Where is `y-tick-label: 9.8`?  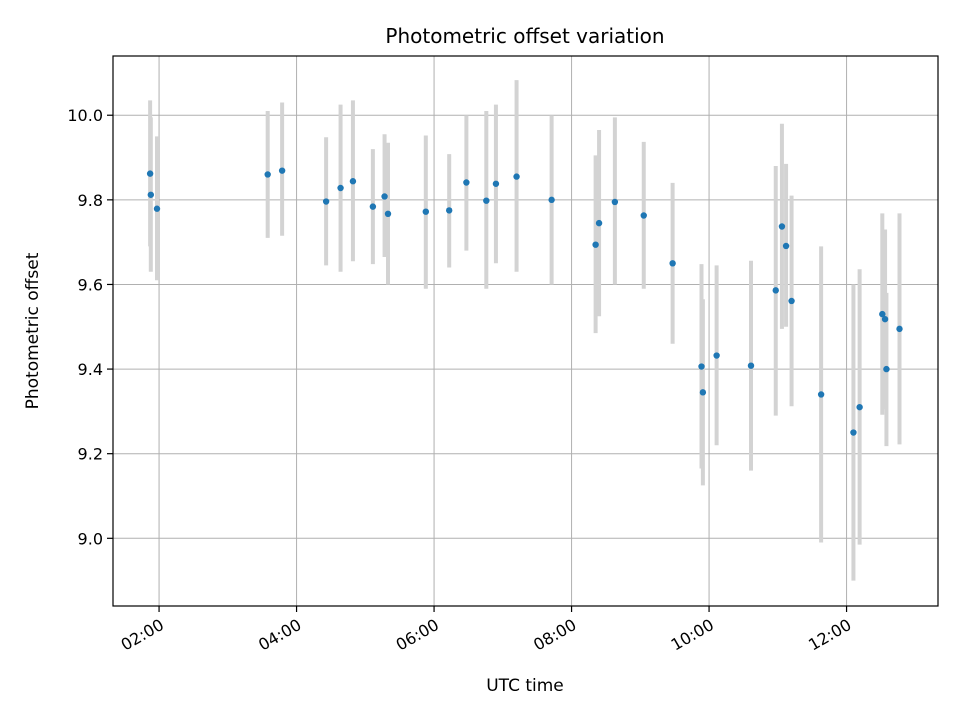
y-tick-label: 9.8 is located at coordinates (90, 200).